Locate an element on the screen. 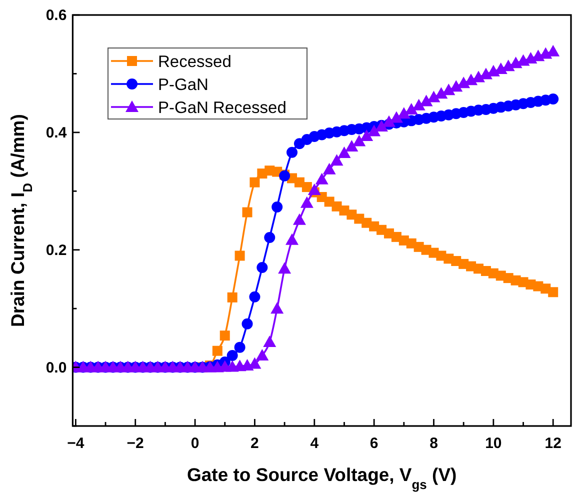  y-tick-label: 0.4 is located at coordinates (57, 133).